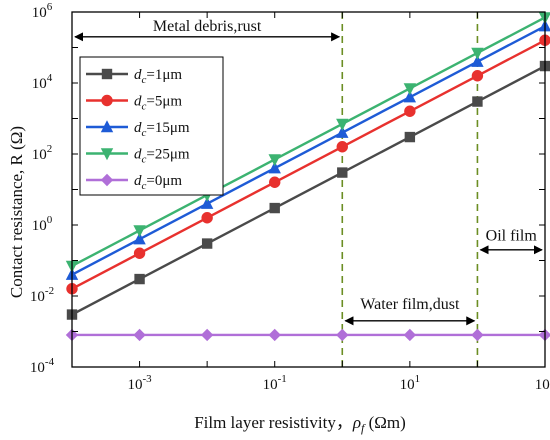  Describe the element at coordinates (16, 212) in the screenshot. I see `y-axis-title: Contact resistance, R (Ω)` at that location.